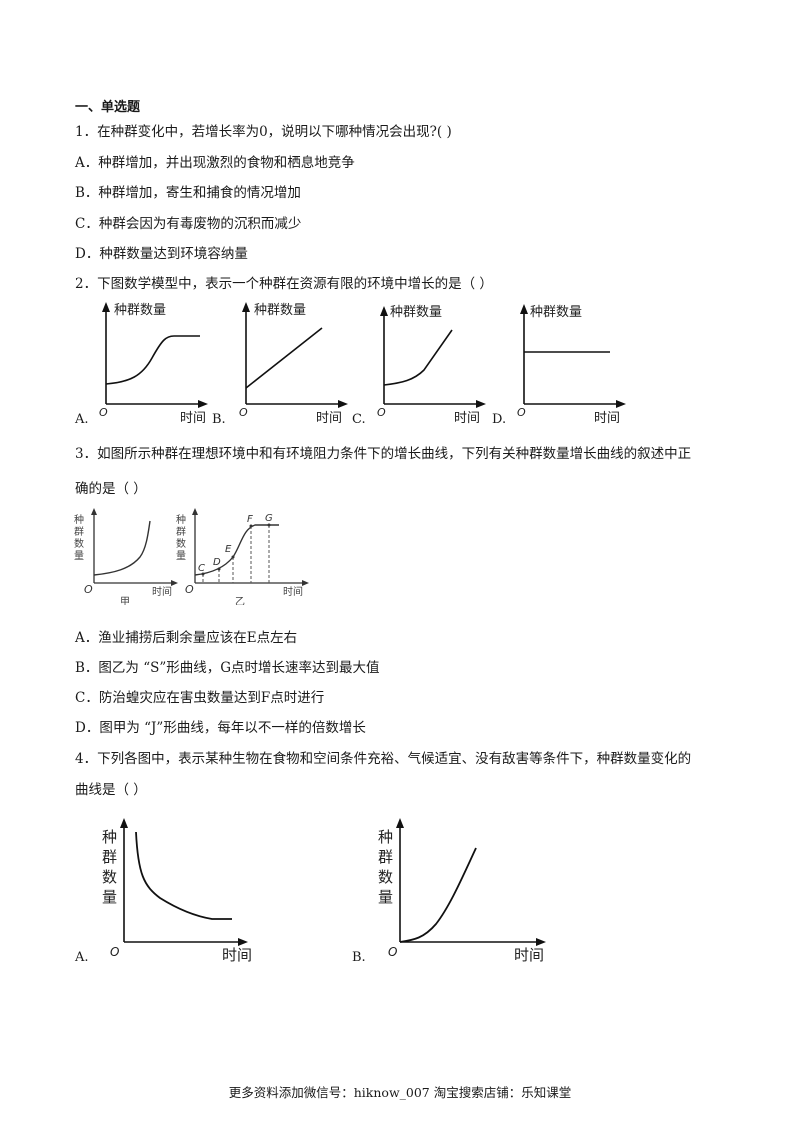 This screenshot has width=800, height=1132. What do you see at coordinates (219, 419) in the screenshot?
I see `q2-label-b: B.` at bounding box center [219, 419].